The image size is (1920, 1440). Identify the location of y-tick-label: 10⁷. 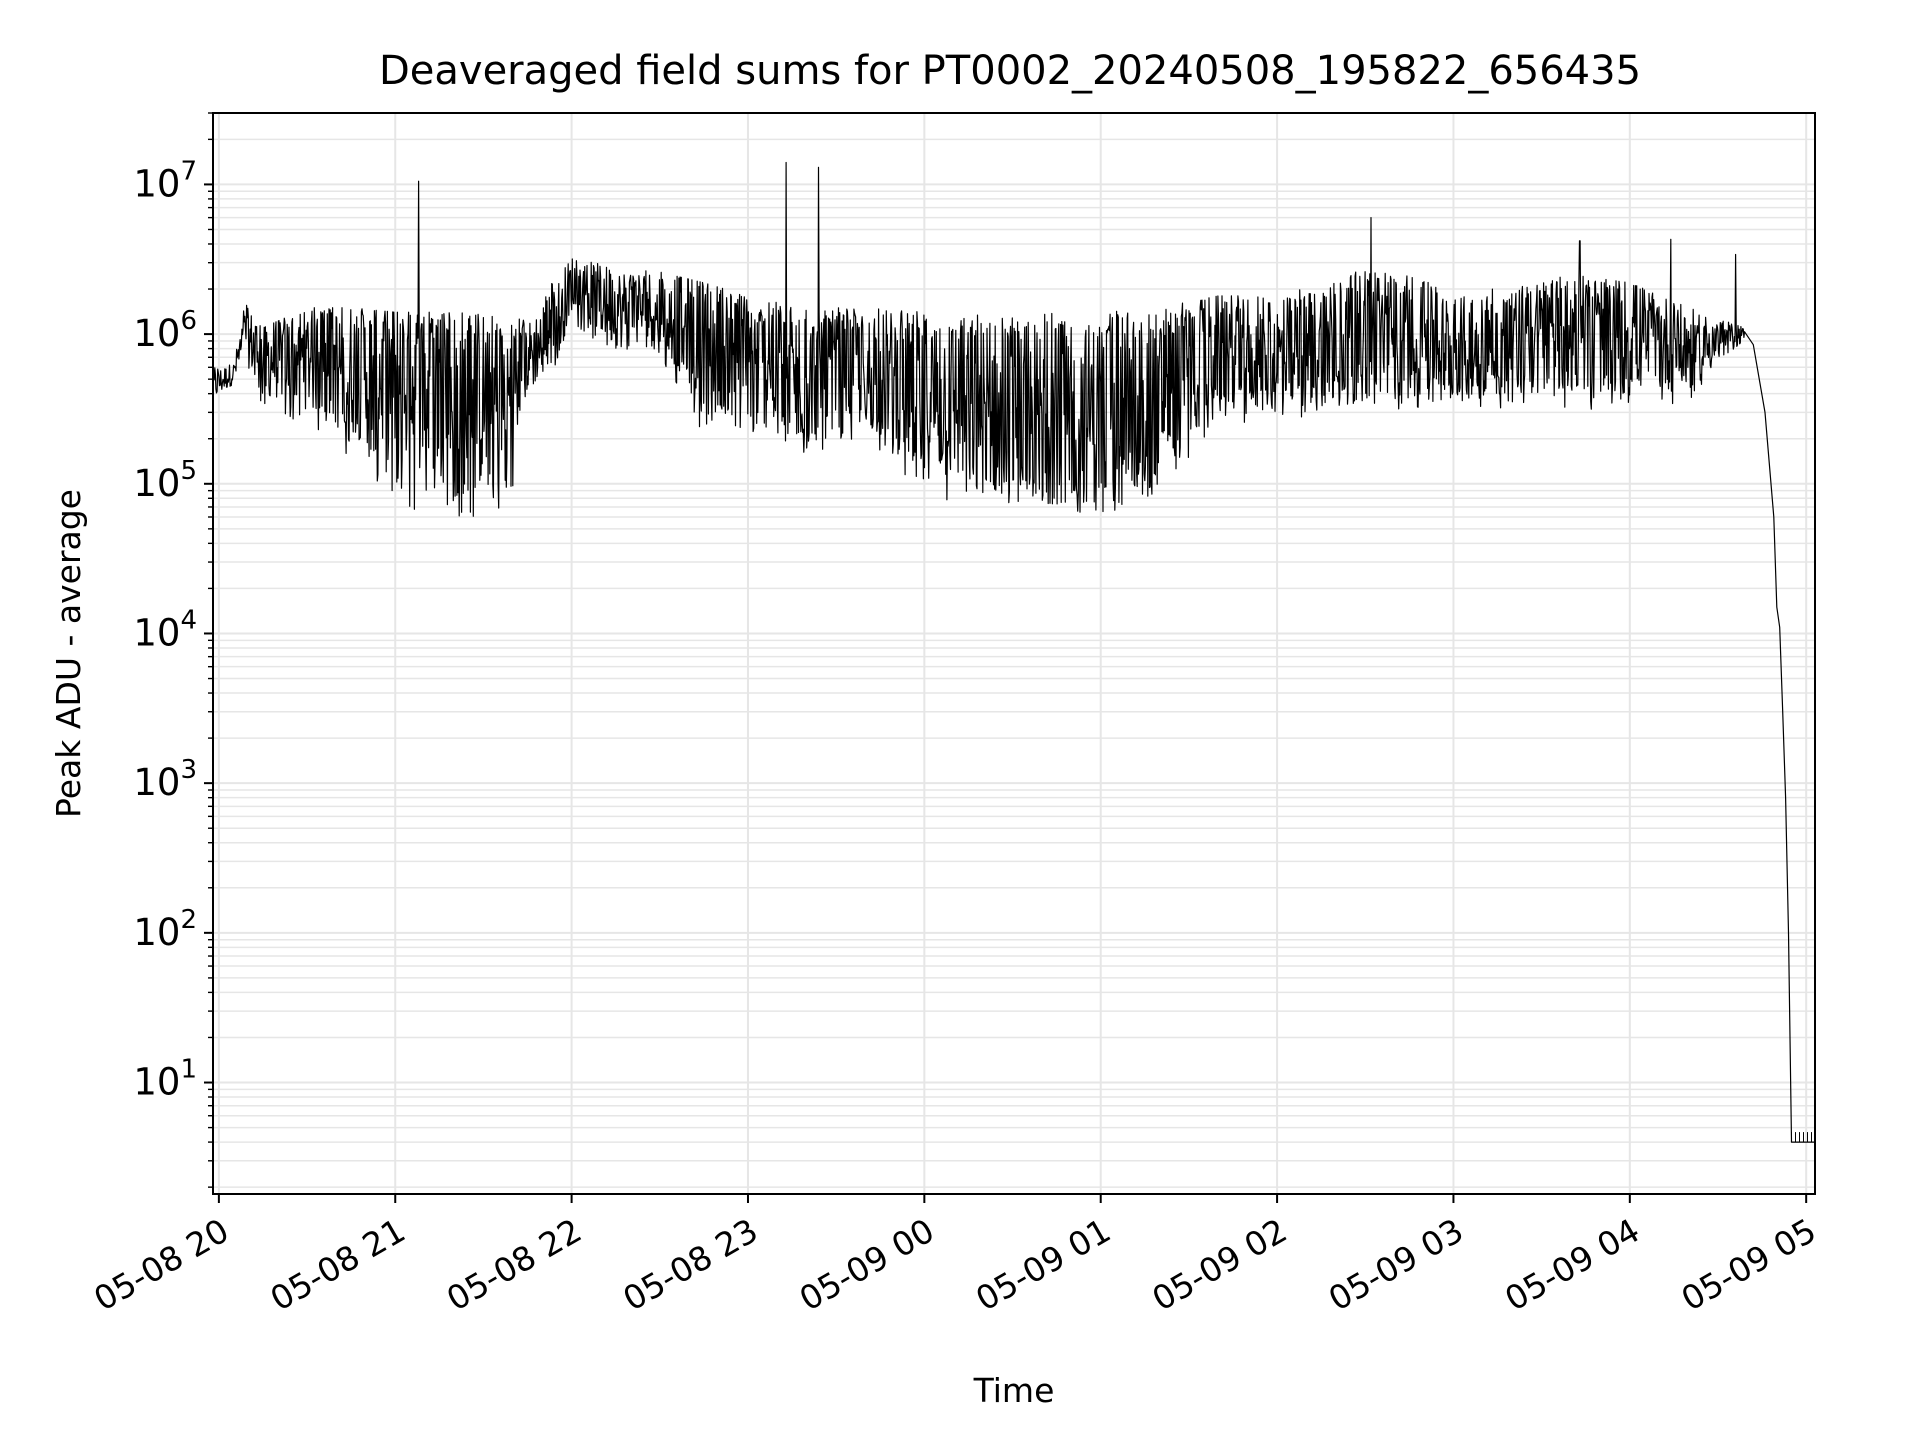
(165, 180).